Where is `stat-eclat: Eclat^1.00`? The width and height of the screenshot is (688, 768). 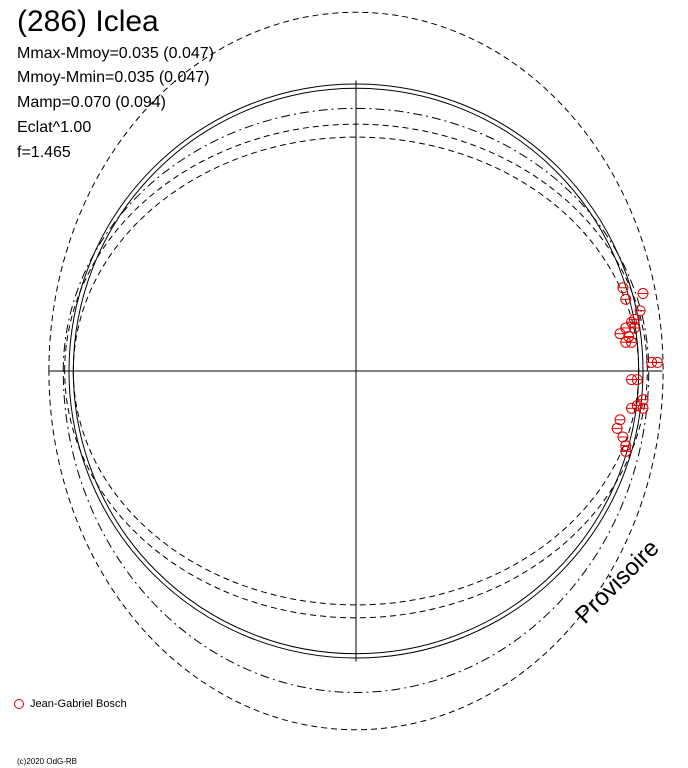
stat-eclat: Eclat^1.00 is located at coordinates (54, 127).